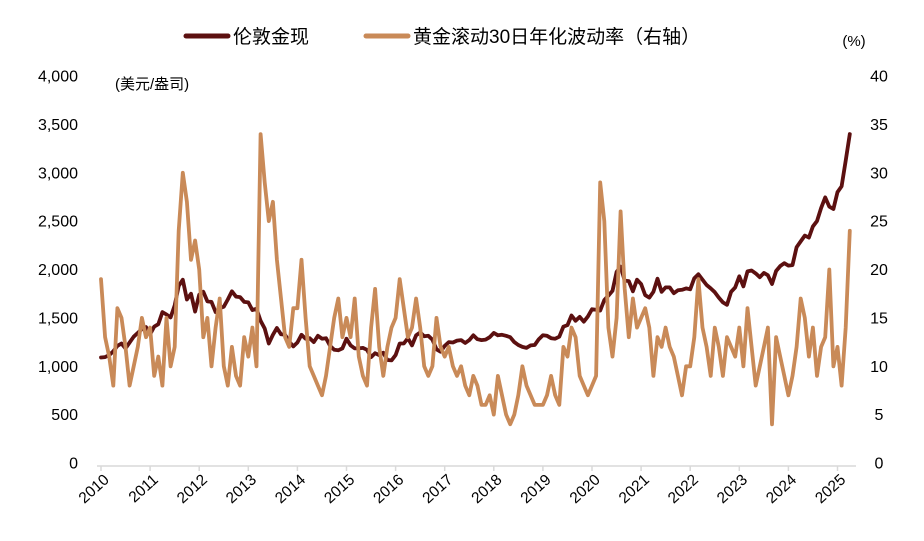 This screenshot has height=541, width=924. Describe the element at coordinates (58, 77) in the screenshot. I see `left-axis-tick-label: 4,000` at that location.